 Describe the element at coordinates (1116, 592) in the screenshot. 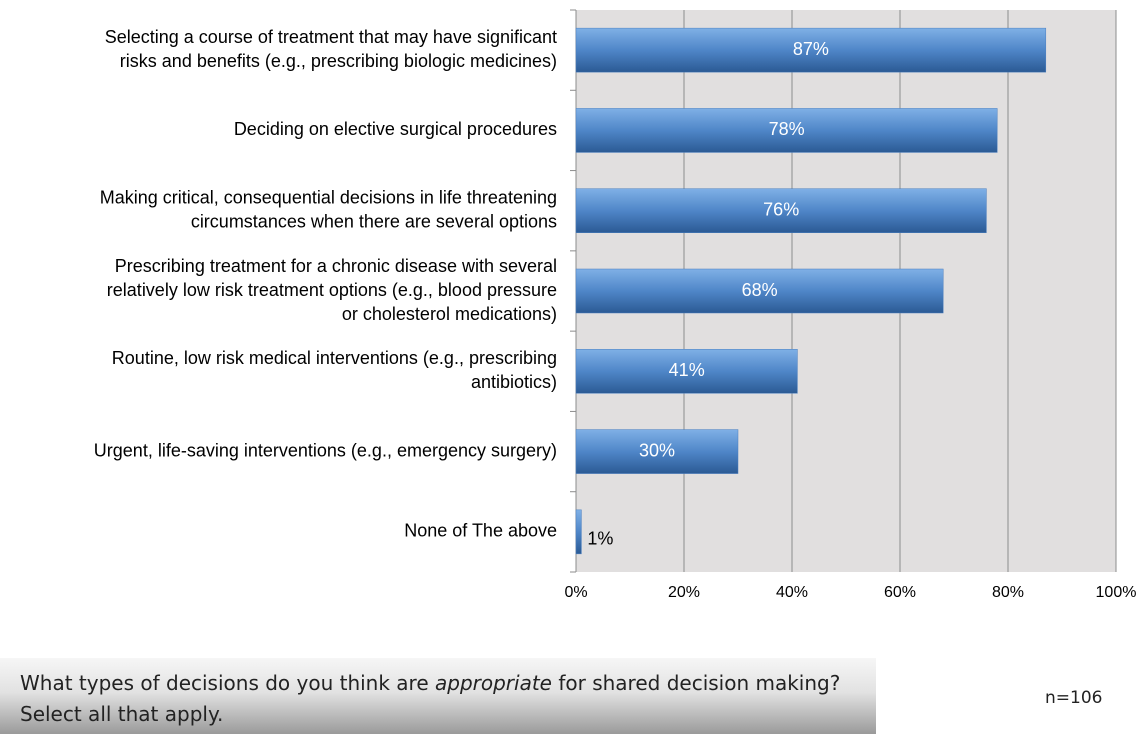

I see `x-tick-label: 100%` at that location.